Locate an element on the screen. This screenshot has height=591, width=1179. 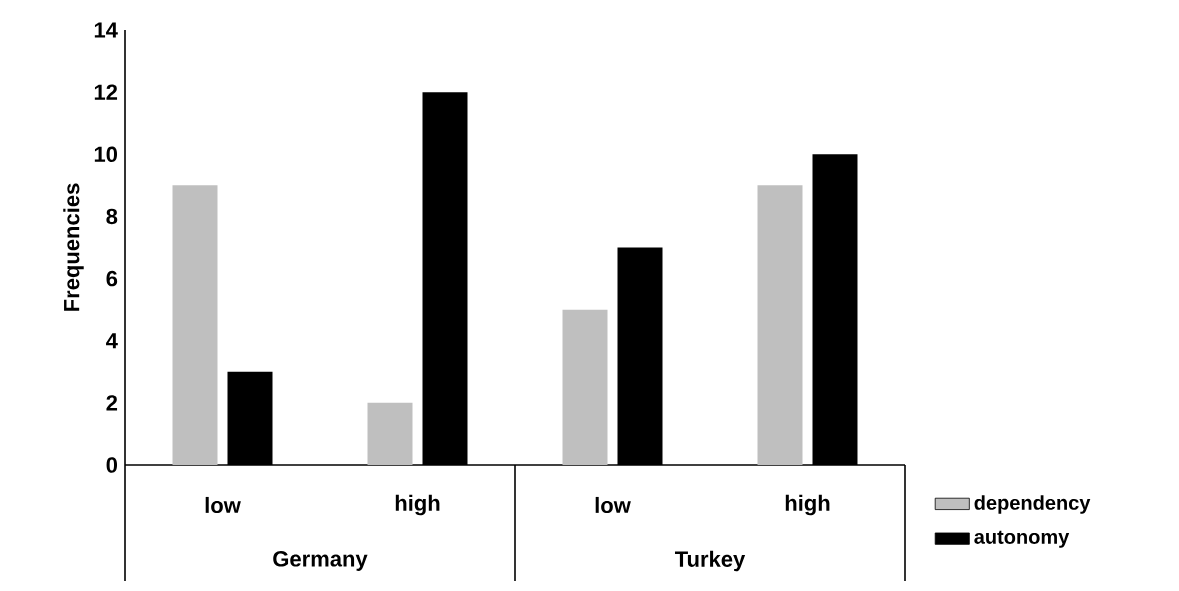
y-tick-label: 10 is located at coordinates (106, 154).